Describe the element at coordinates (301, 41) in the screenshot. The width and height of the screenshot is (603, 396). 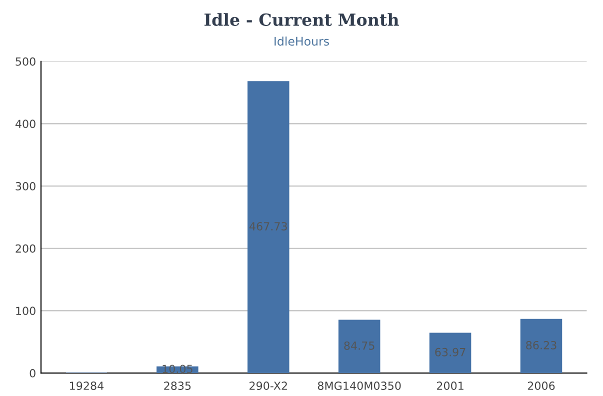
I see `chart-subtitle: IdleHours` at that location.